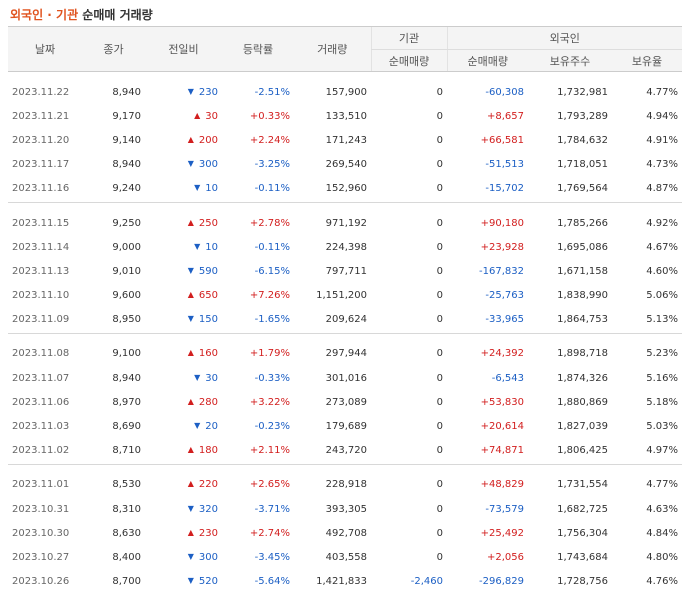 This screenshot has height=594, width=686. I want to click on change-cell: ▲ 220, so click(183, 485).